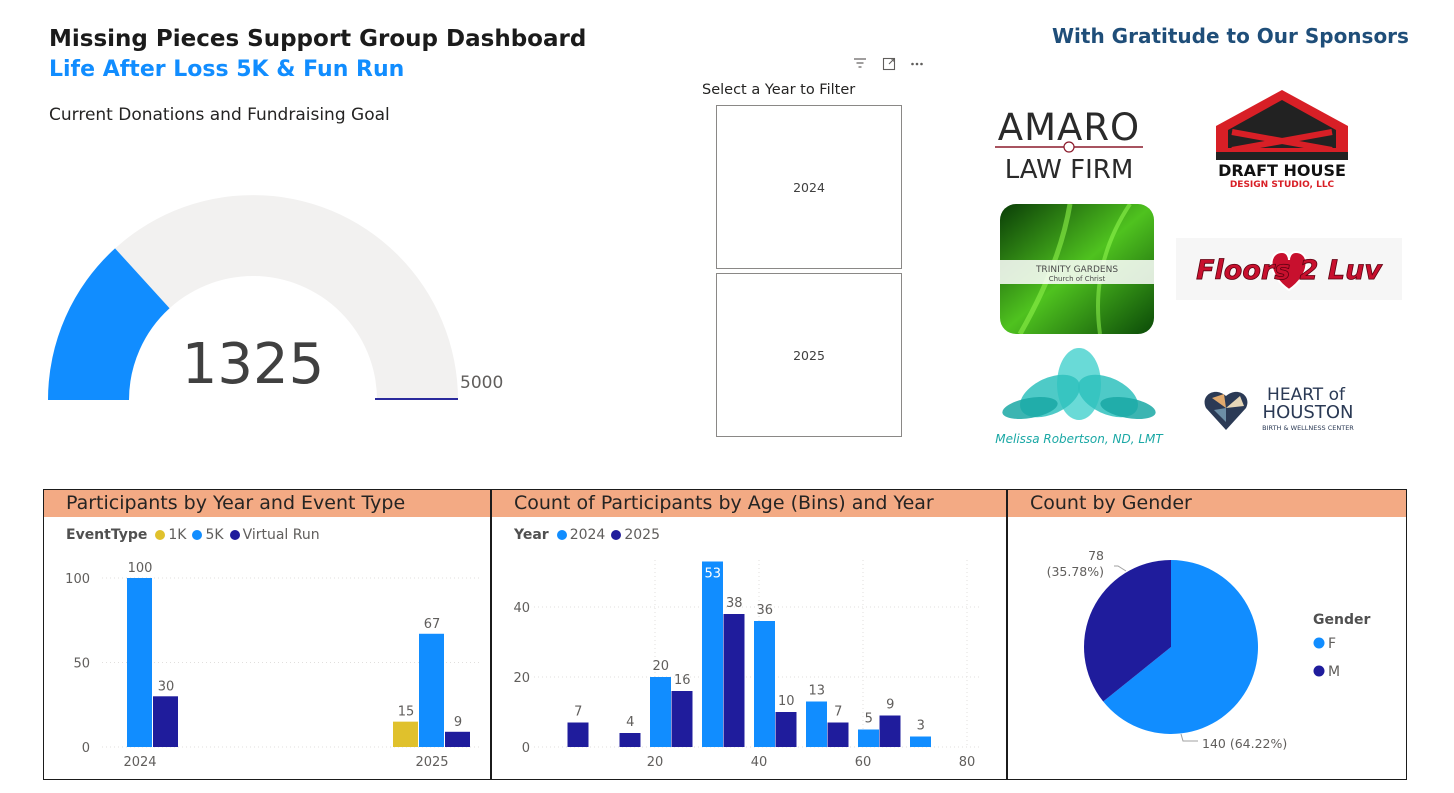 Image resolution: width=1454 pixels, height=793 pixels. I want to click on x-tick-label: 40, so click(759, 762).